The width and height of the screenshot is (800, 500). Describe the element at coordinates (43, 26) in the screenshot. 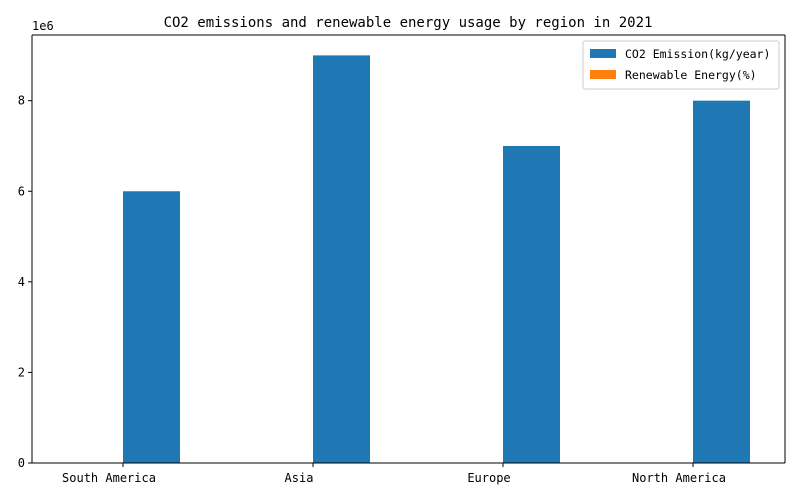

I see `y-axis-offset-label: 1e6` at that location.